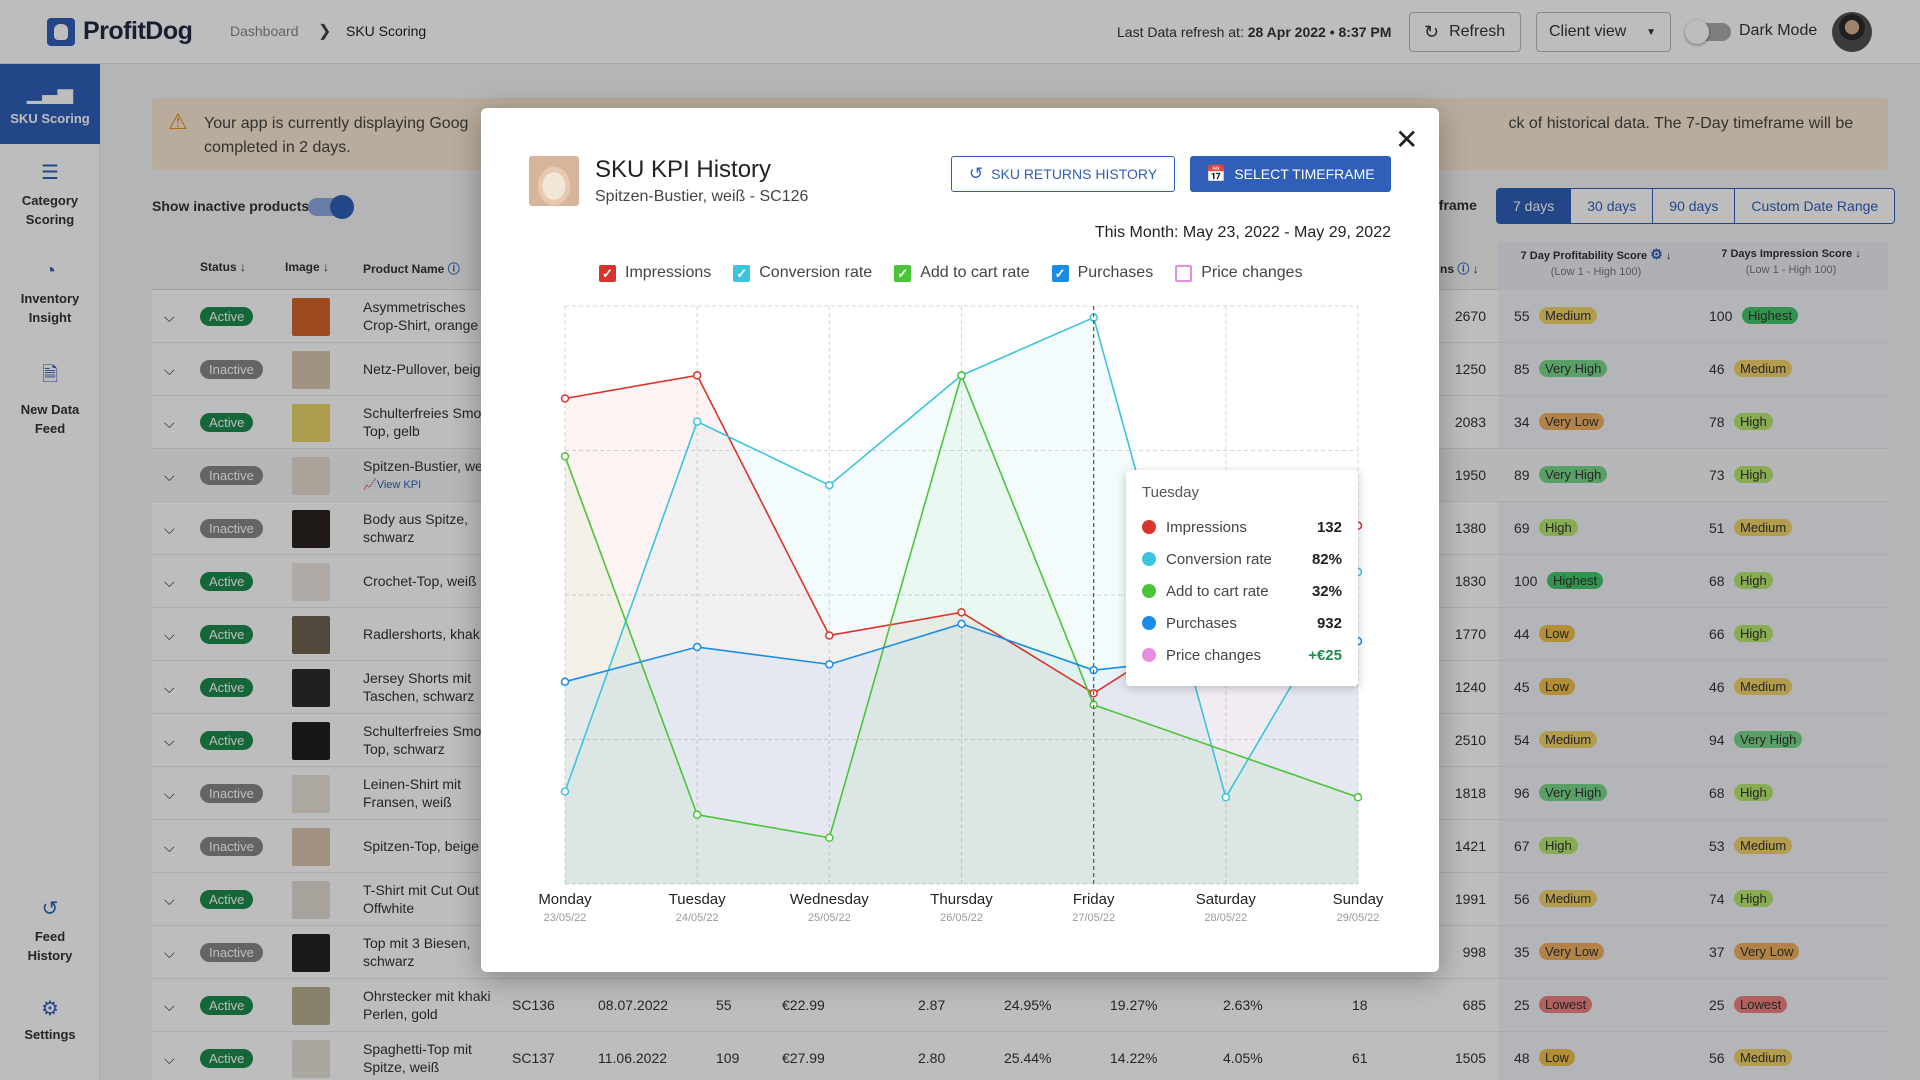 The width and height of the screenshot is (1920, 1080). What do you see at coordinates (554, 181) in the screenshot?
I see `product-thumbnail` at bounding box center [554, 181].